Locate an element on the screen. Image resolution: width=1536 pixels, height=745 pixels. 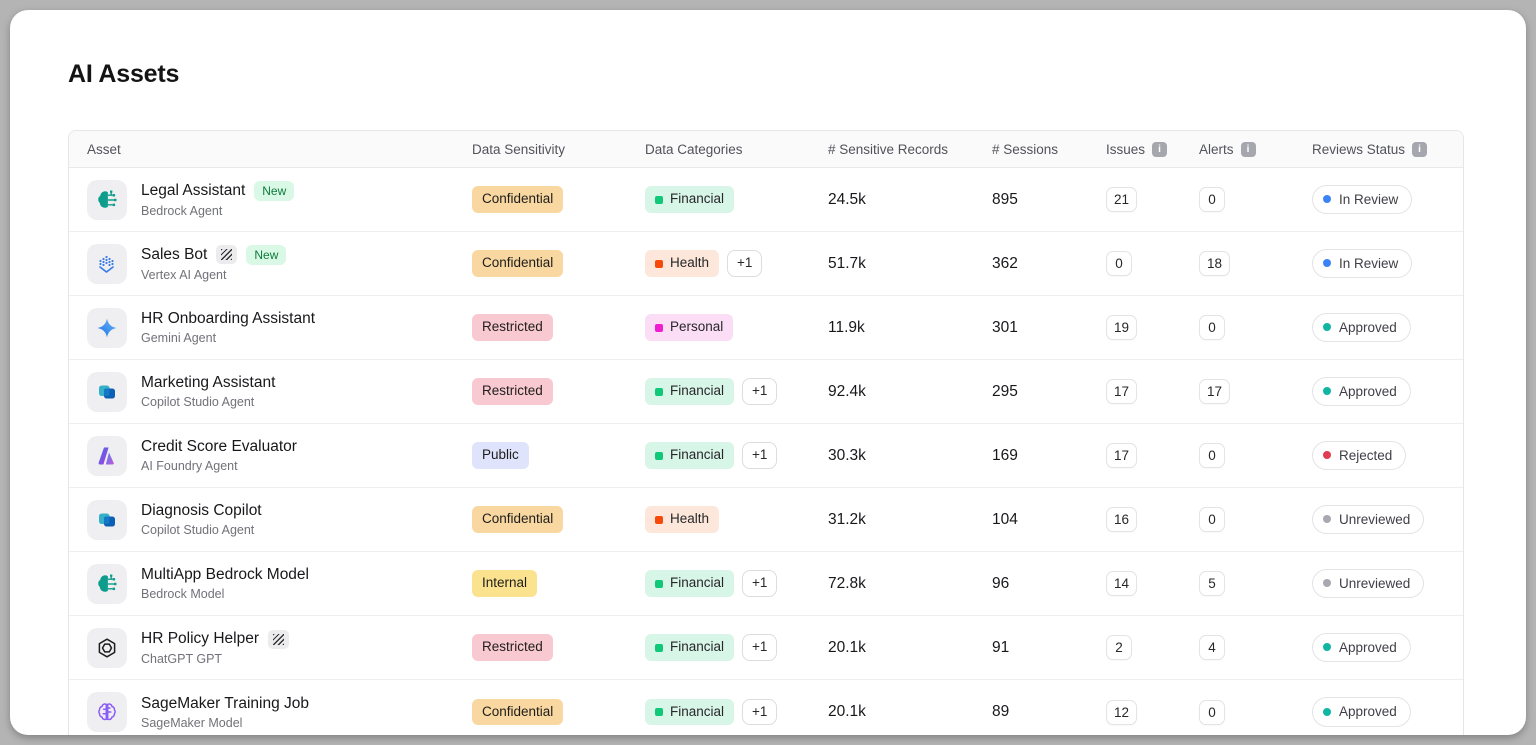
sessions-value: 104 is located at coordinates (1005, 519).